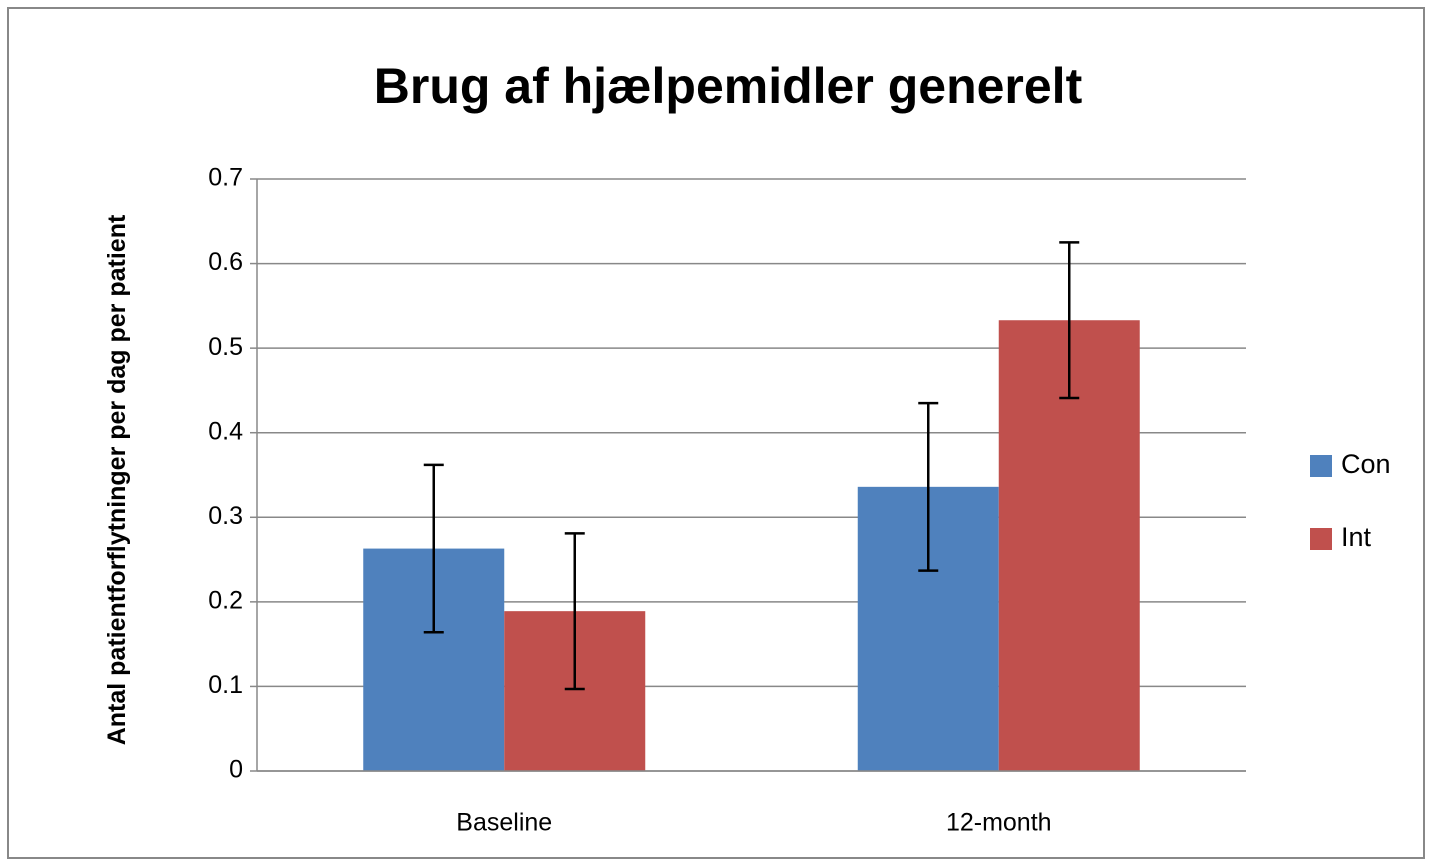 Image resolution: width=1432 pixels, height=866 pixels. I want to click on y-tick-label: 0.6, so click(225, 262).